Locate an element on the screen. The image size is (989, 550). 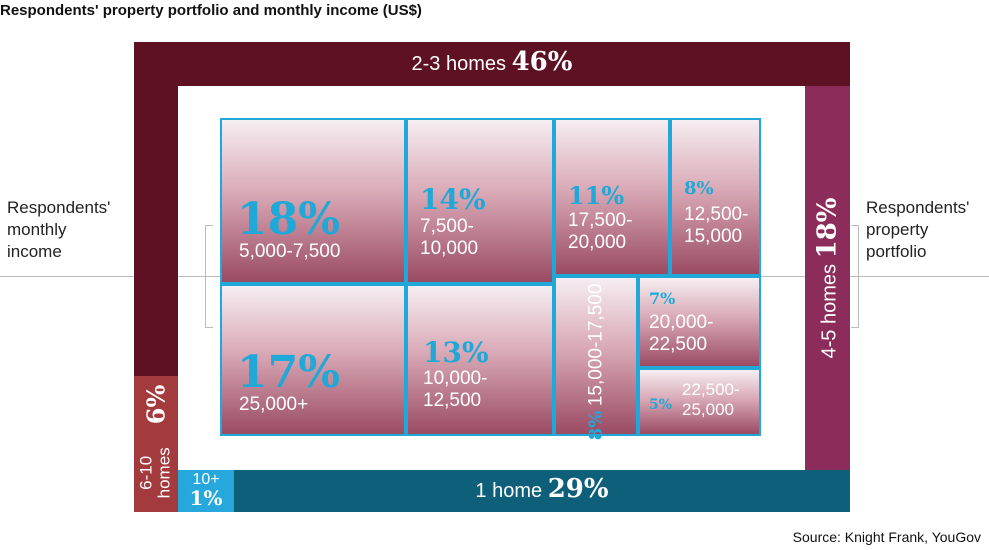
range-7500-10000-a: 7,500- is located at coordinates (447, 226).